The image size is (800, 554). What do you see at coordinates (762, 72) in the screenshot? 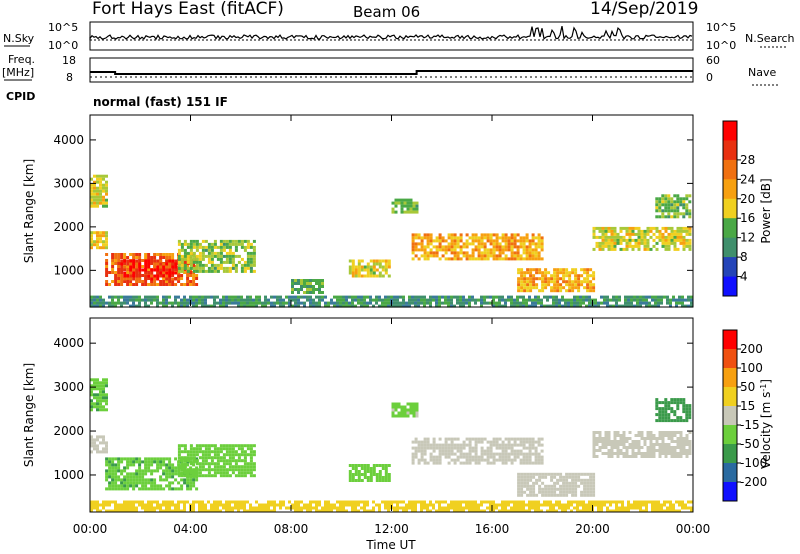
I see `nave-label: Nave` at bounding box center [762, 72].